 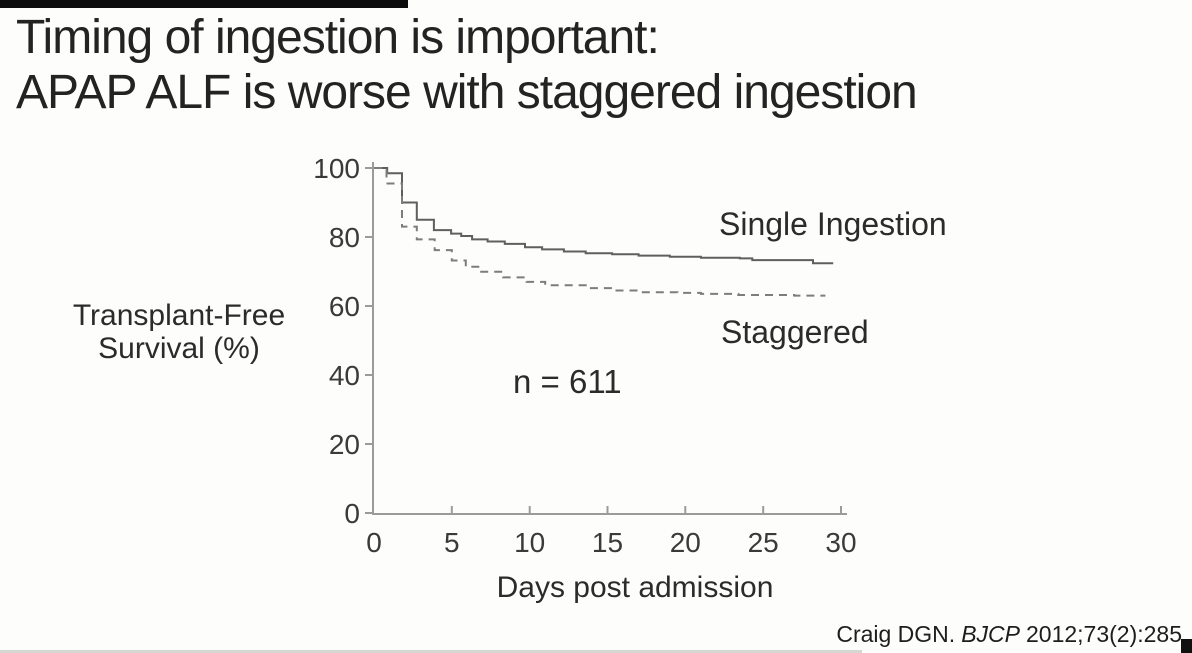 What do you see at coordinates (604, 216) in the screenshot?
I see `curve-single-ingestion` at bounding box center [604, 216].